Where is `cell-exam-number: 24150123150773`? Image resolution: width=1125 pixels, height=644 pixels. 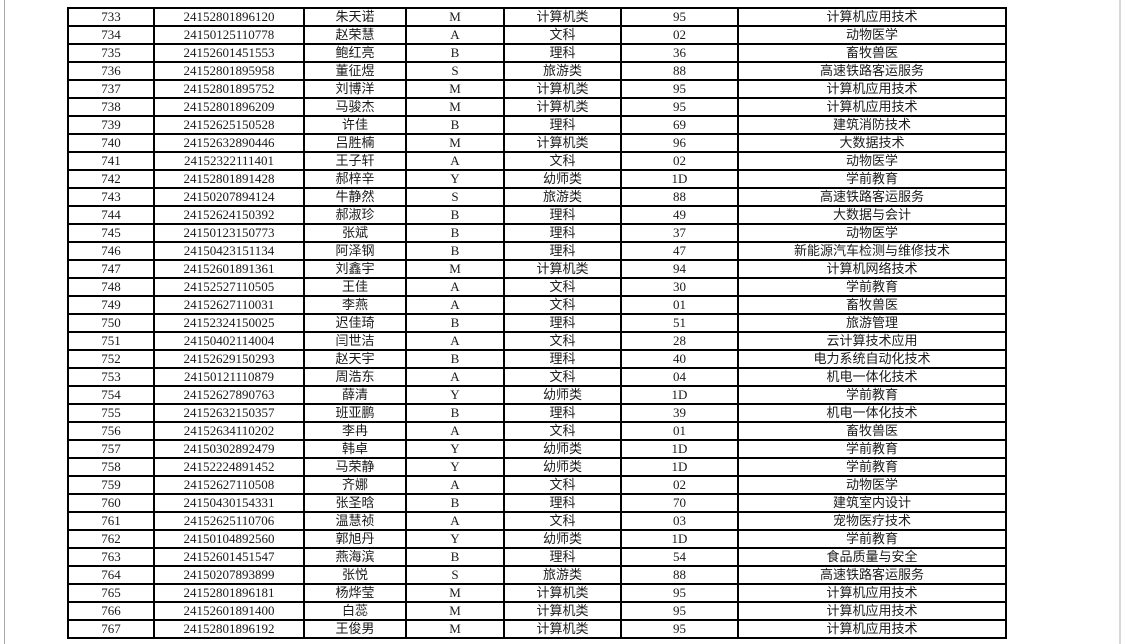
cell-exam-number: 24150123150773 is located at coordinates (229, 233).